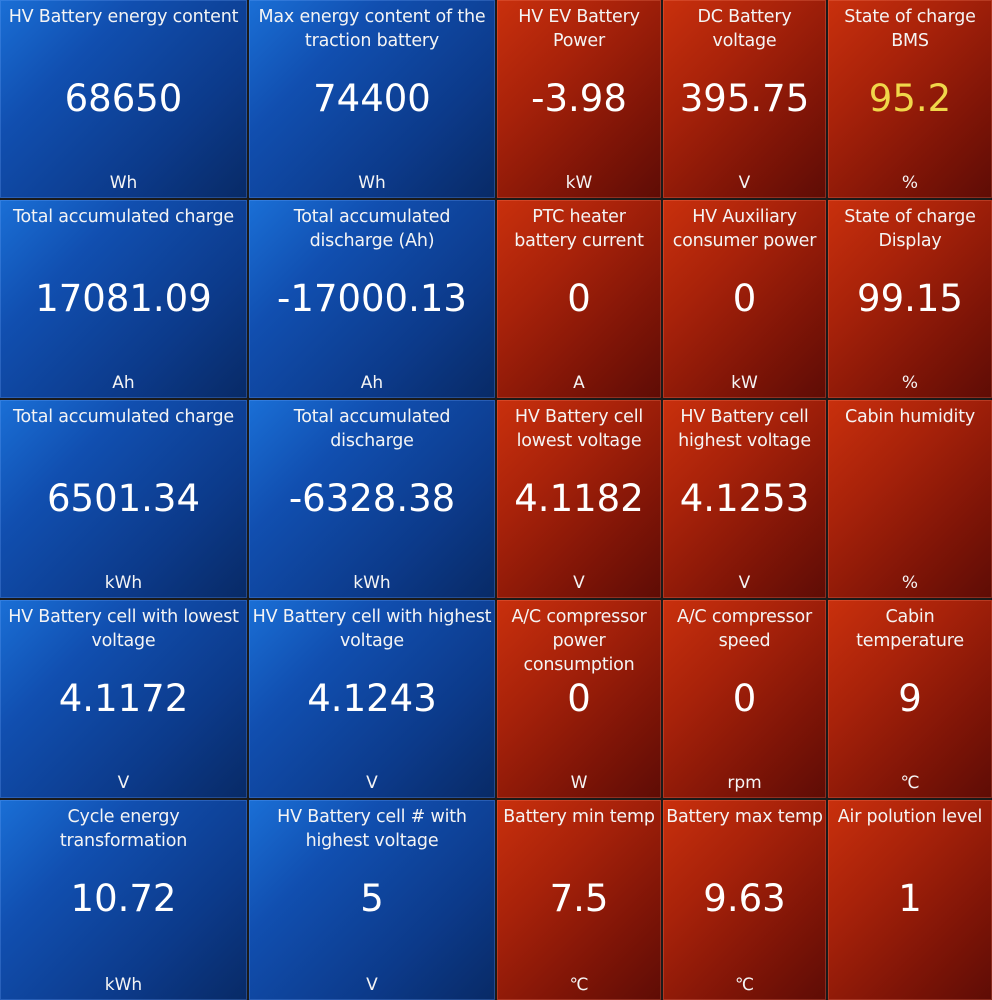  I want to click on tile-ac-compressor-power-consumption: A/C compressor power consumption 0 W, so click(579, 699).